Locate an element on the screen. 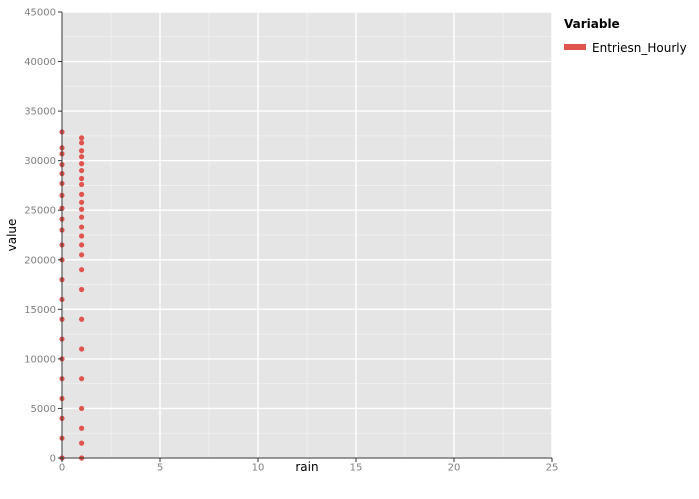 The width and height of the screenshot is (699, 499). x-tick-label: 5 is located at coordinates (160, 467).